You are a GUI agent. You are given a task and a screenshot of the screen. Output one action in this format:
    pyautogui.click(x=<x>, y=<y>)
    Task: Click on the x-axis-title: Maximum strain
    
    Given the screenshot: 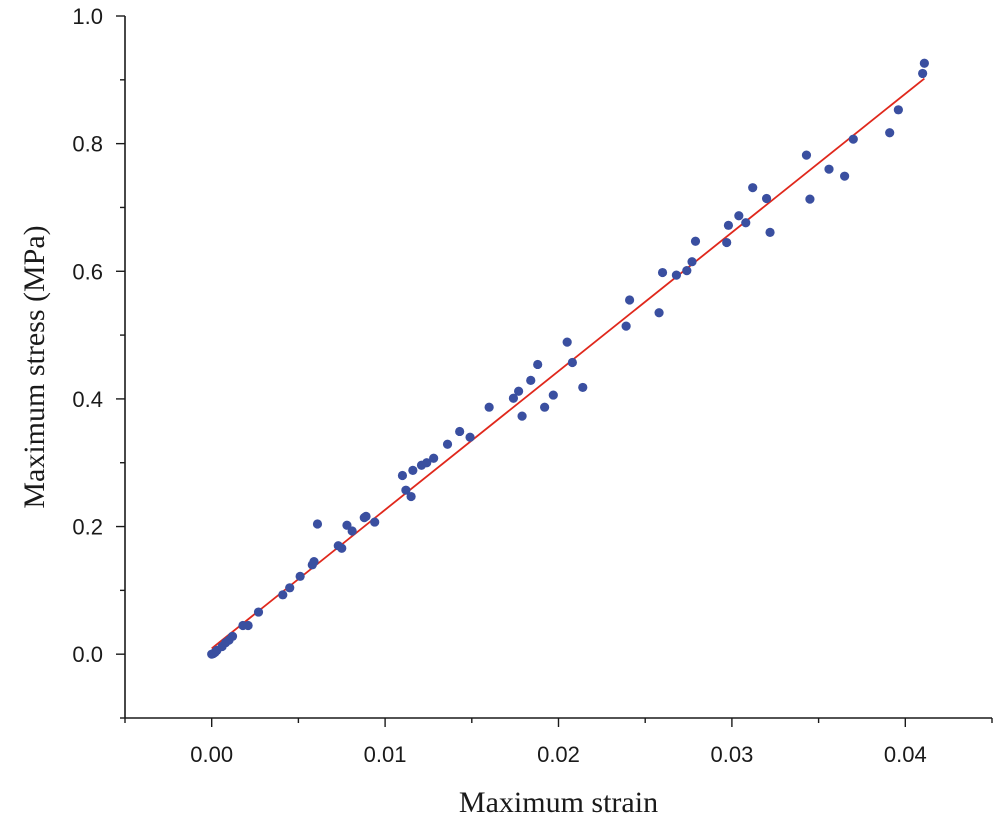 What is the action you would take?
    pyautogui.click(x=558, y=802)
    